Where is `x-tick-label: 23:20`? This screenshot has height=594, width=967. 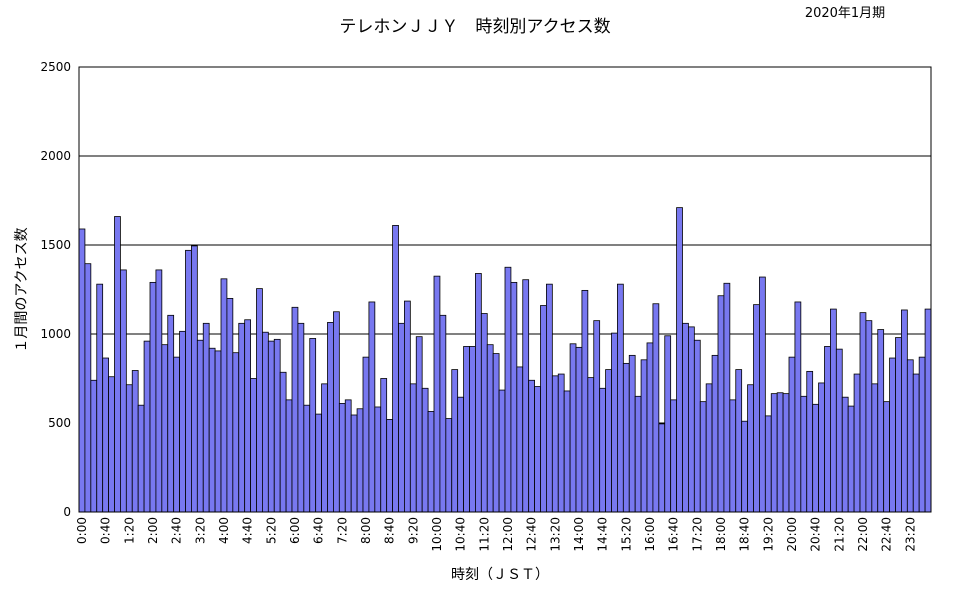
x-tick-label: 23:20 is located at coordinates (910, 534).